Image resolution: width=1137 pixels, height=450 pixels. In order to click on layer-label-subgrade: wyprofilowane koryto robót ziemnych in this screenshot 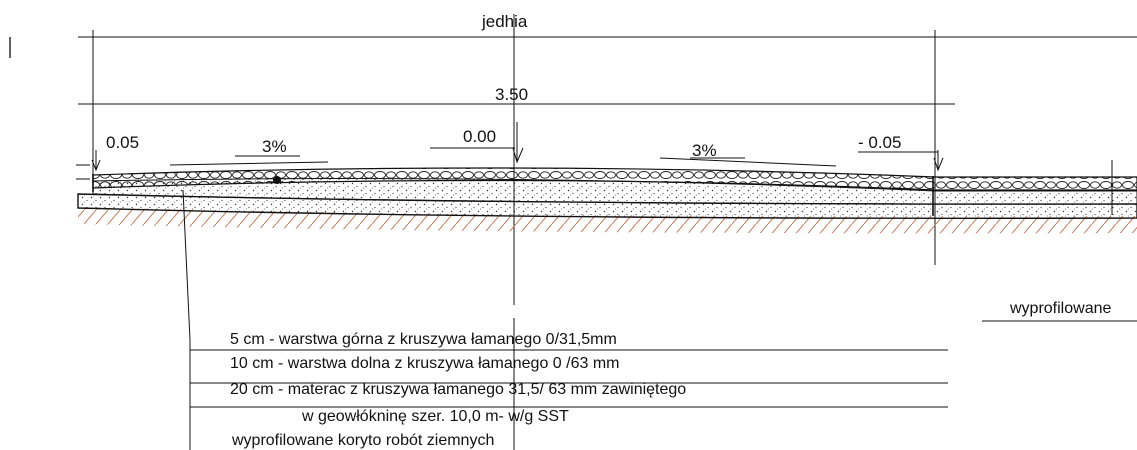, I will do `click(363, 440)`.